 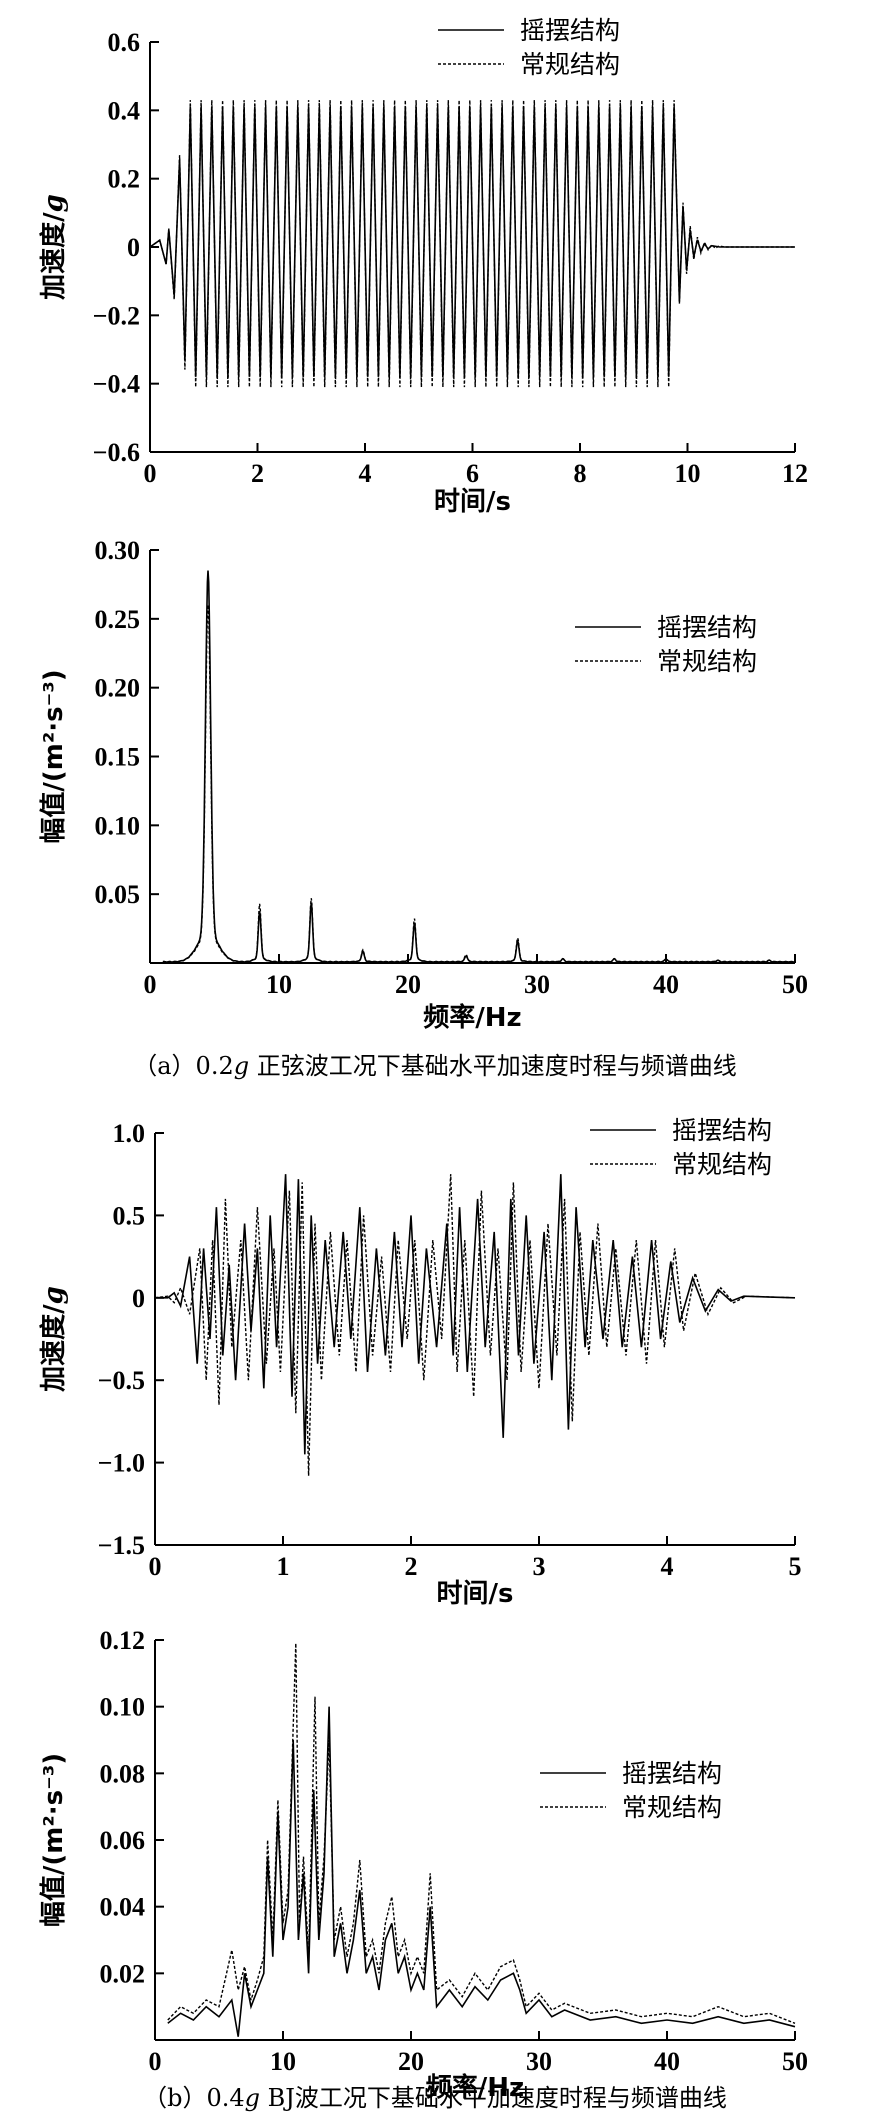 I want to click on y-tick-label: 0.5, so click(x=129, y=1215).